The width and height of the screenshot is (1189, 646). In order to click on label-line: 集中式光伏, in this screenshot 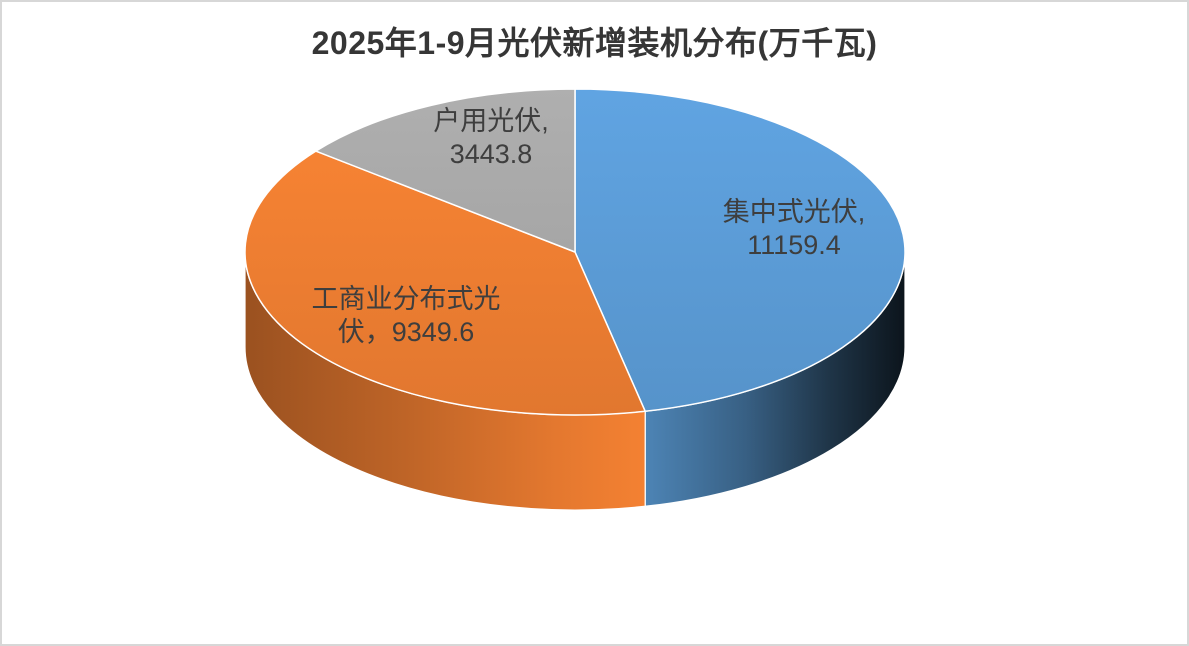, I will do `click(794, 212)`.